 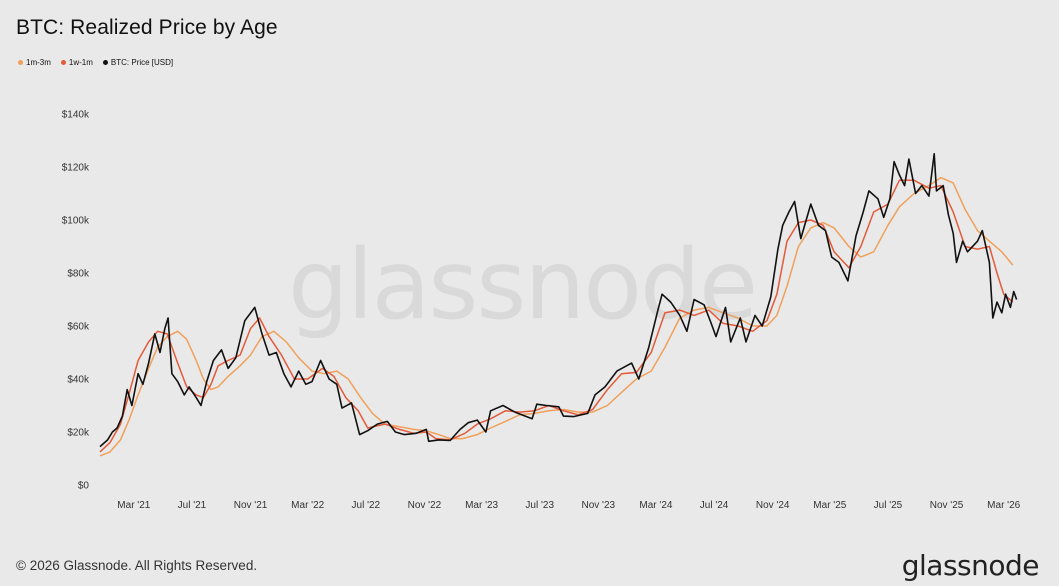 I want to click on legend-item-0: 1m-3m, so click(x=34, y=62).